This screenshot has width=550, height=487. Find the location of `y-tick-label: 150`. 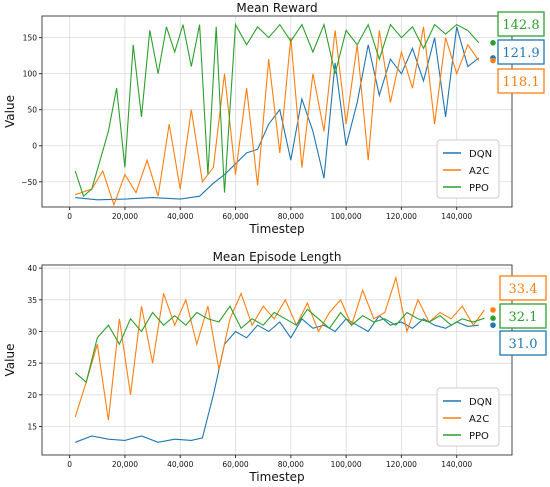

y-tick-label: 150 is located at coordinates (30, 38).